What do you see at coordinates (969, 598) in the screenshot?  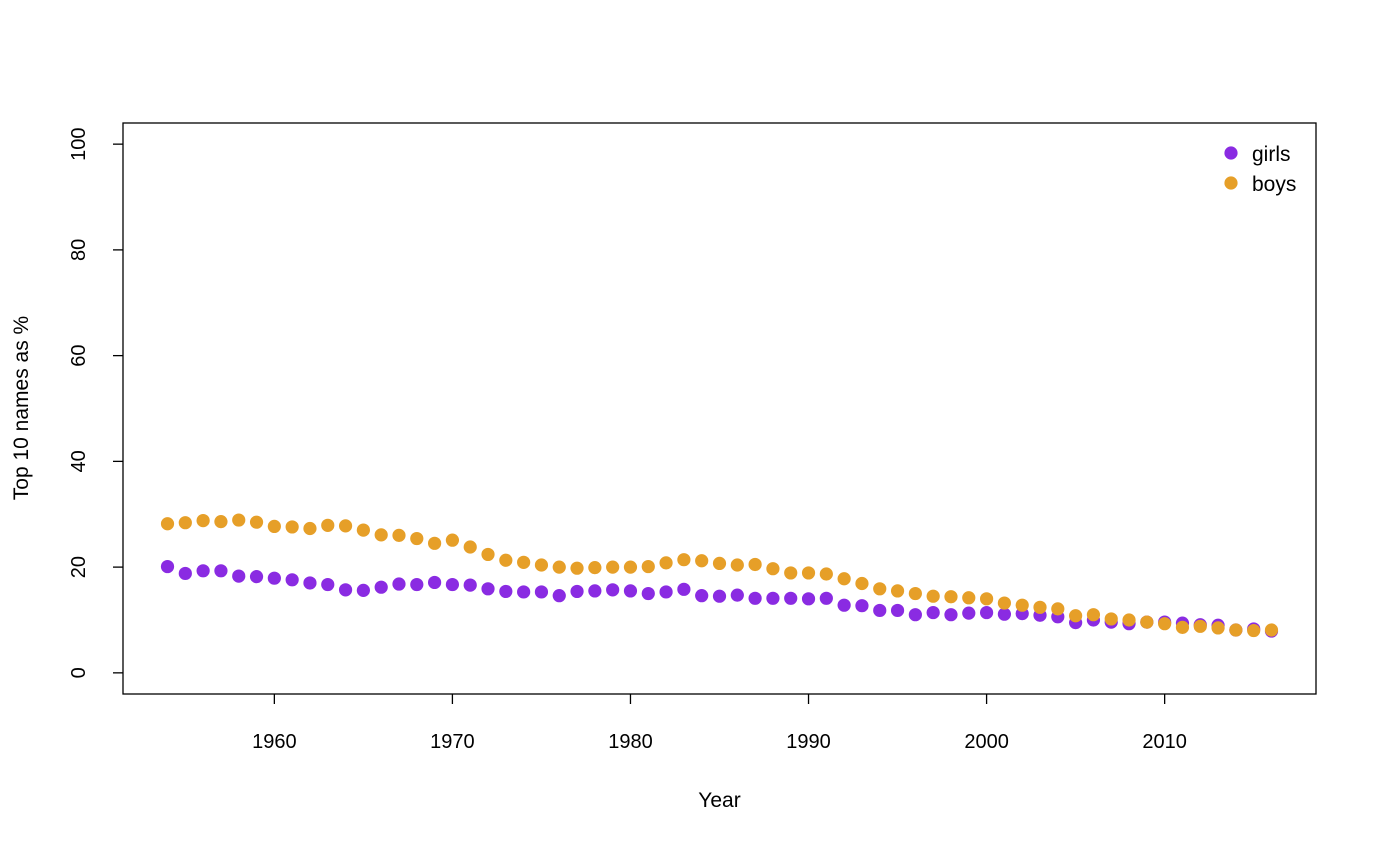 I see `point-boys-1999` at bounding box center [969, 598].